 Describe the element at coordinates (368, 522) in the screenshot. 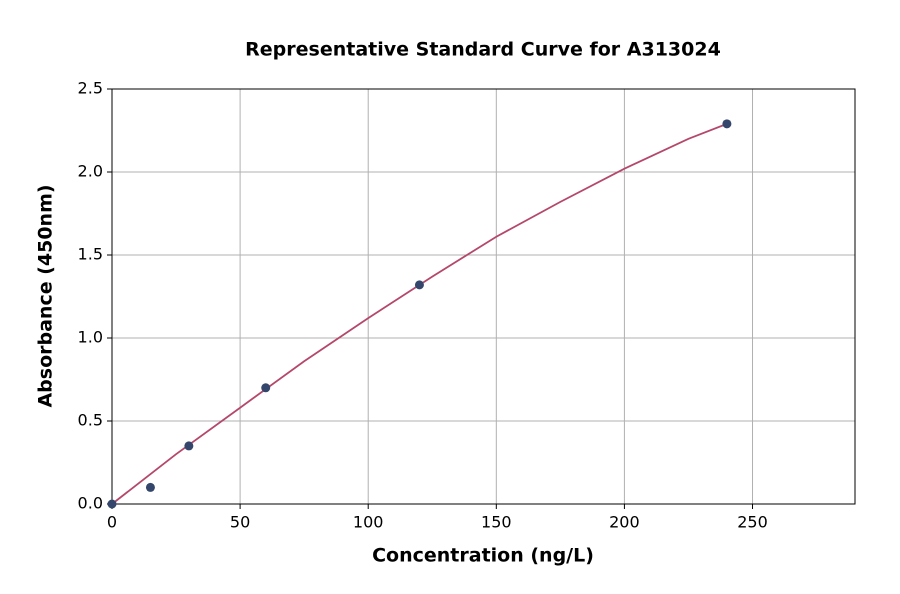

I see `x-tick-label: 100` at that location.